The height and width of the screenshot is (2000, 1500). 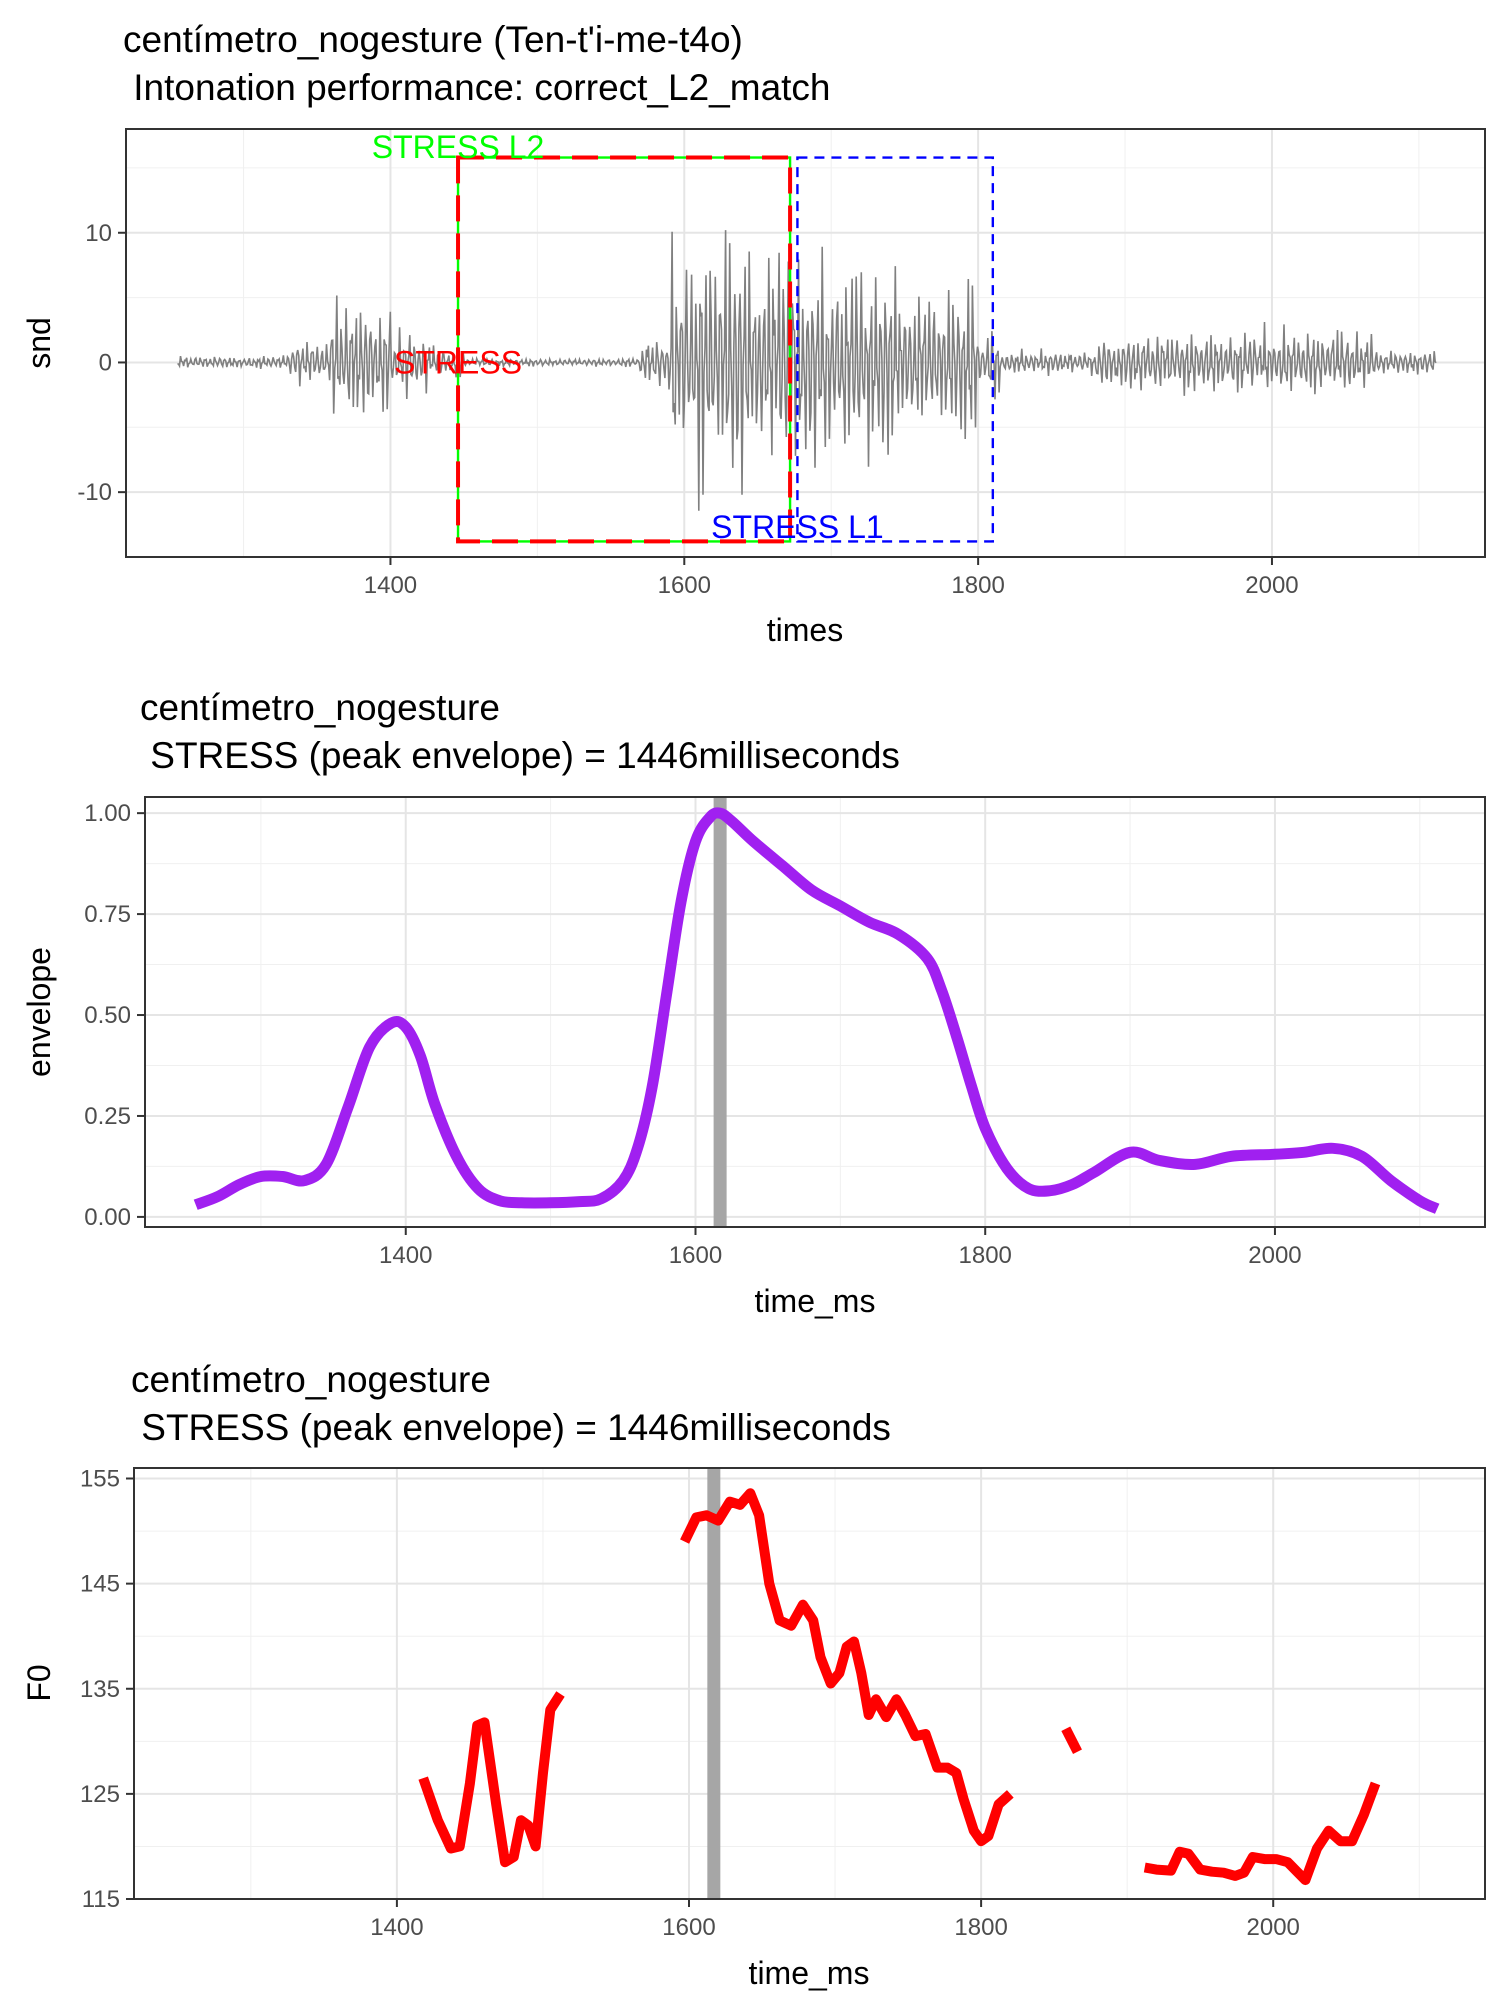 What do you see at coordinates (311, 1379) in the screenshot?
I see `panel3-title: centímetro_nogesture` at bounding box center [311, 1379].